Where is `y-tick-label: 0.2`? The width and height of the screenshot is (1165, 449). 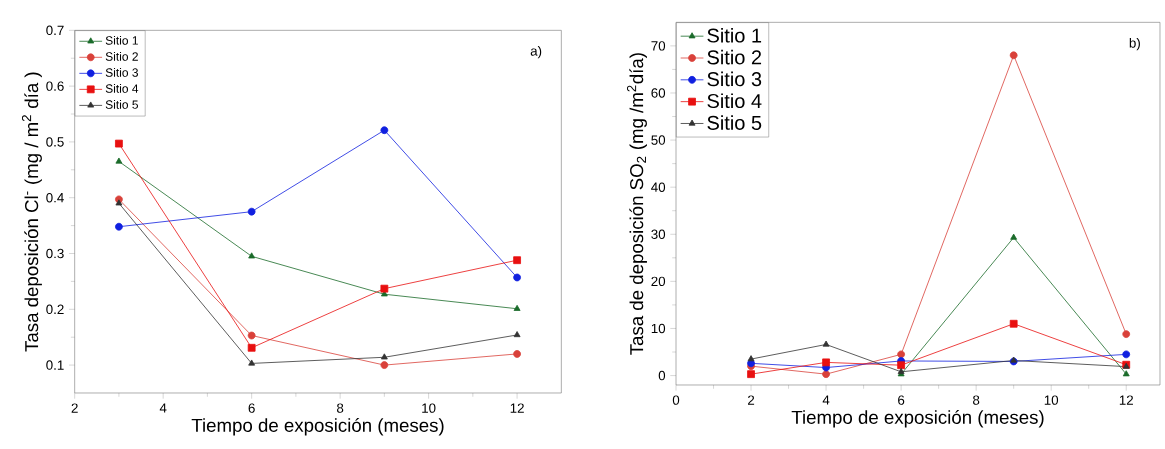
y-tick-label: 0.2 is located at coordinates (55, 309).